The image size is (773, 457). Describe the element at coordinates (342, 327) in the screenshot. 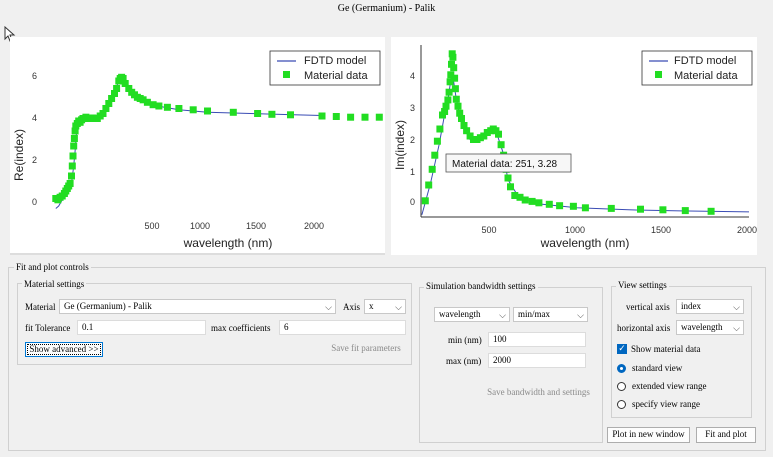

I see `max-coefficients-field: 6` at that location.